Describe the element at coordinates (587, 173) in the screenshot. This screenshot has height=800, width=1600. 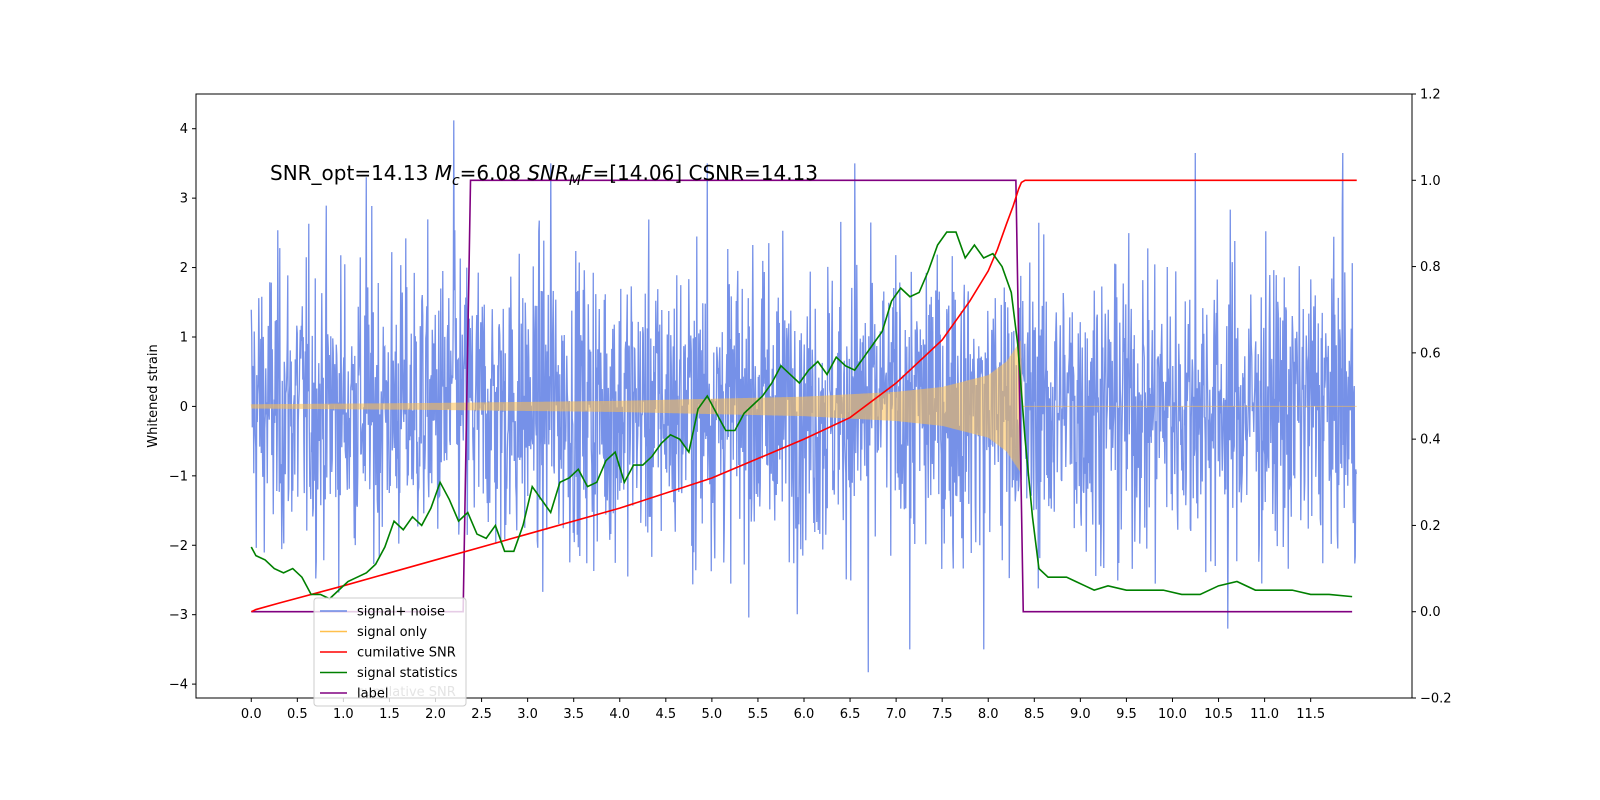
I see `annotation-snr-f: F` at that location.